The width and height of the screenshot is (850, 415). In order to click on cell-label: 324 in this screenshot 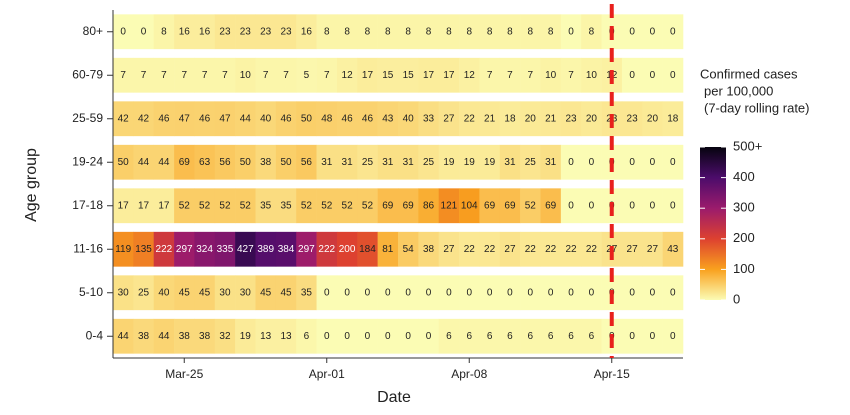, I will do `click(204, 249)`.